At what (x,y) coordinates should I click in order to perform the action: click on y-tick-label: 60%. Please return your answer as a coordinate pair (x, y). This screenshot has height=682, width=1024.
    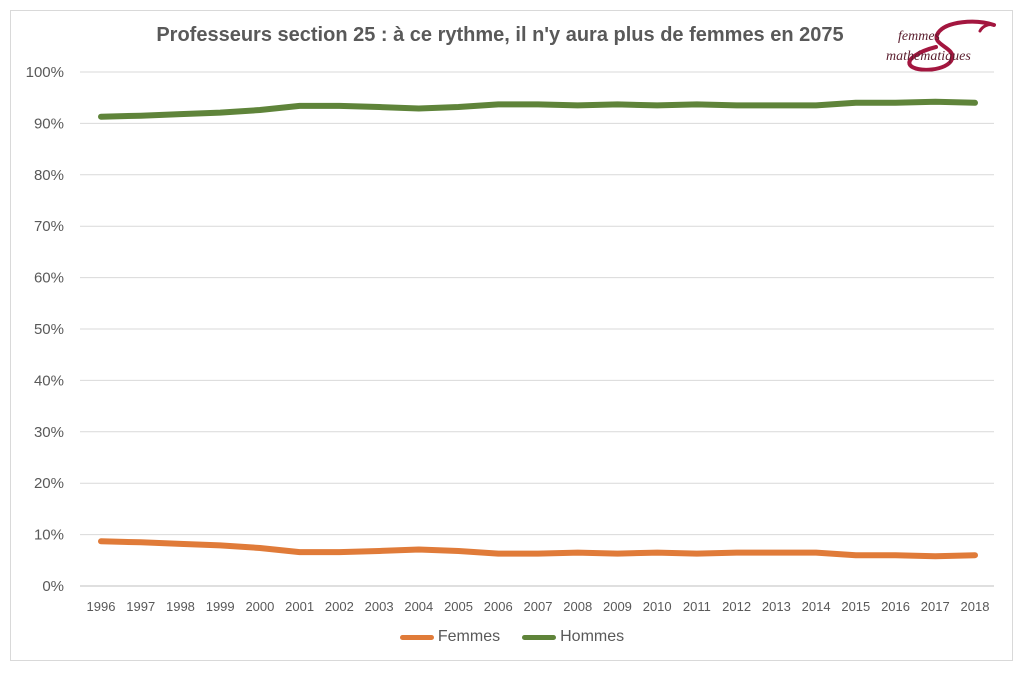
    Looking at the image, I should click on (49, 278).